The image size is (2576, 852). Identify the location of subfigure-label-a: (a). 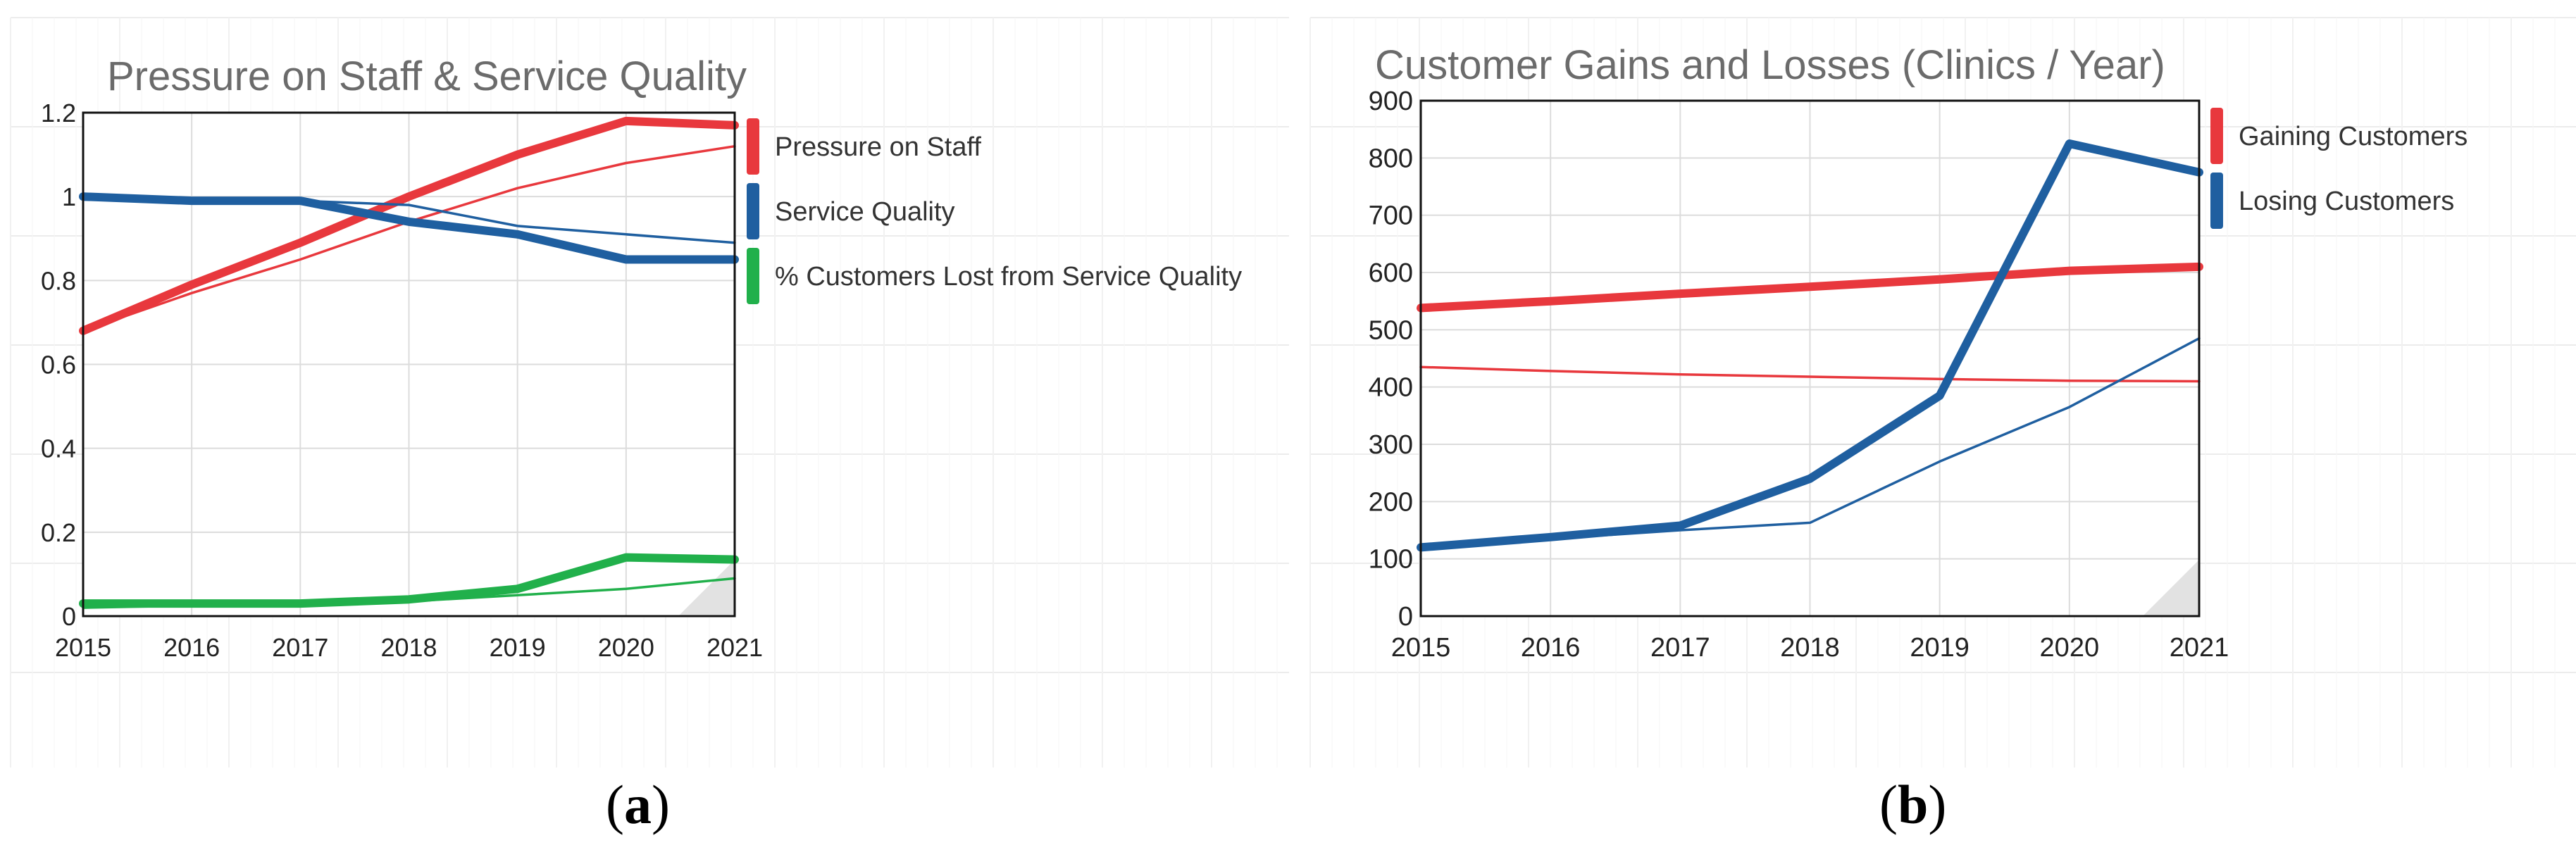
(638, 805).